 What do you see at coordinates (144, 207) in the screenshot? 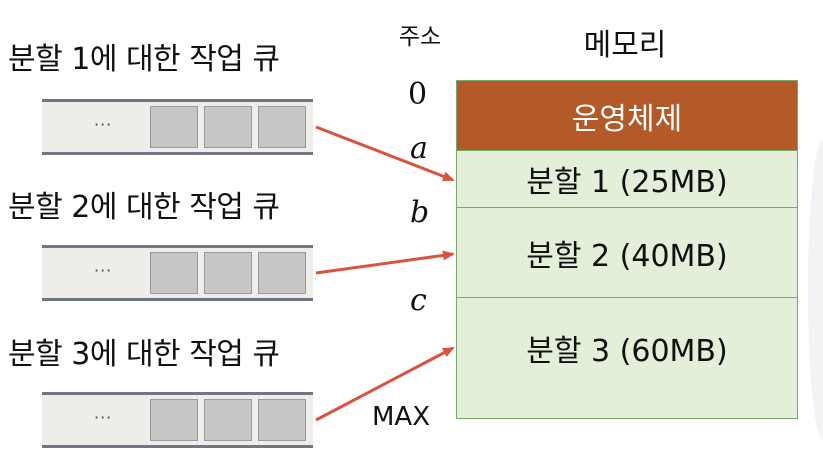
I see `queue-2-title: 분할 2에 대한 작업 큐` at bounding box center [144, 207].